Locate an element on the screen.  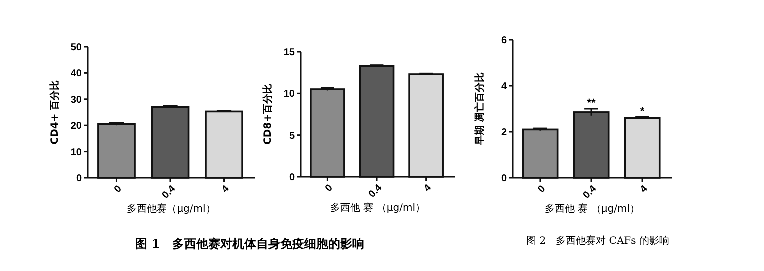
y-tick-label: 50 is located at coordinates (76, 48).